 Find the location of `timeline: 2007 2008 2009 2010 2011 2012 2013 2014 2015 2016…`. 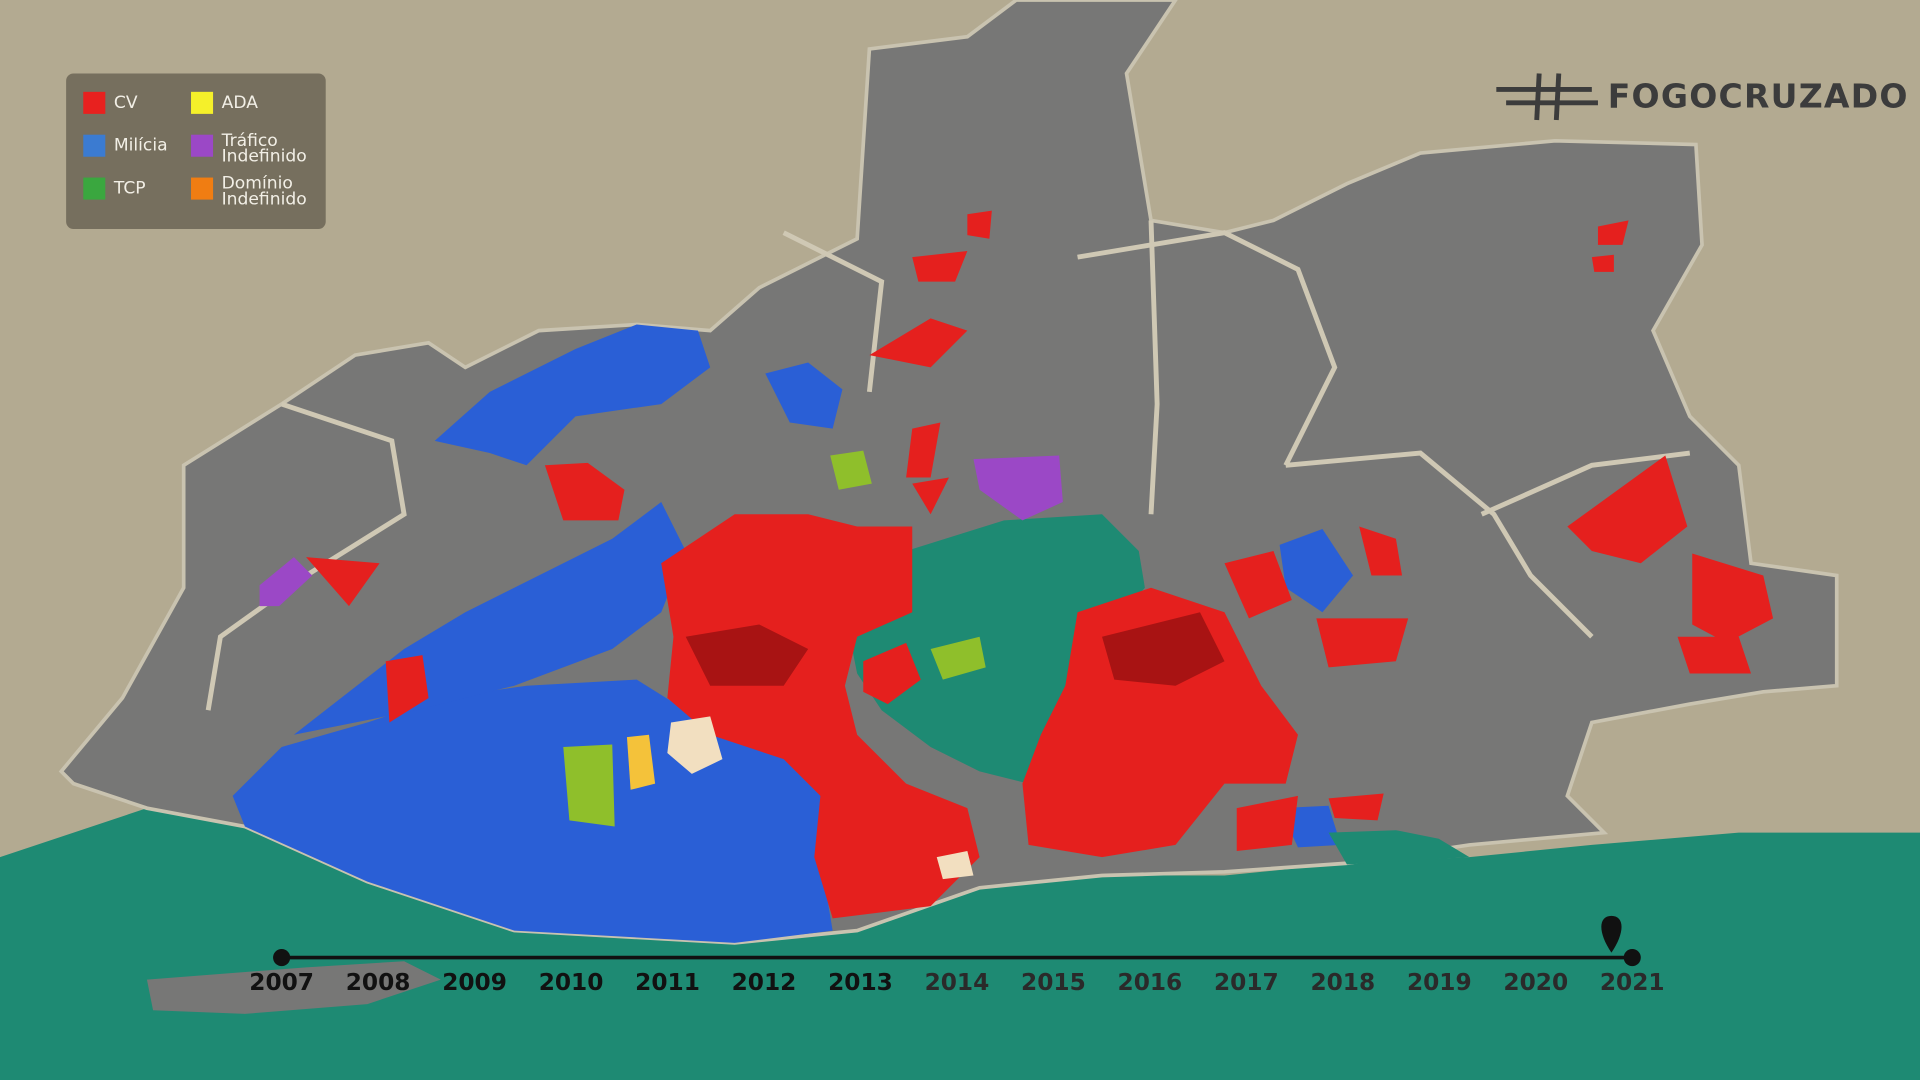

timeline: 2007 2008 2009 2010 2011 2012 2013 2014 2015 2016… is located at coordinates (957, 955).